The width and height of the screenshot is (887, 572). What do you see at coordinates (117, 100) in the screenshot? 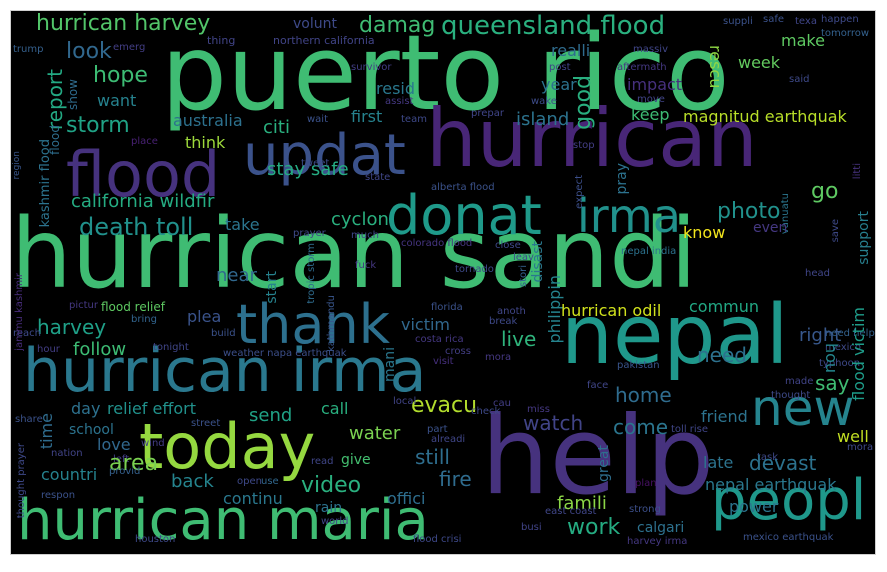
I see `word-want: want` at bounding box center [117, 100].